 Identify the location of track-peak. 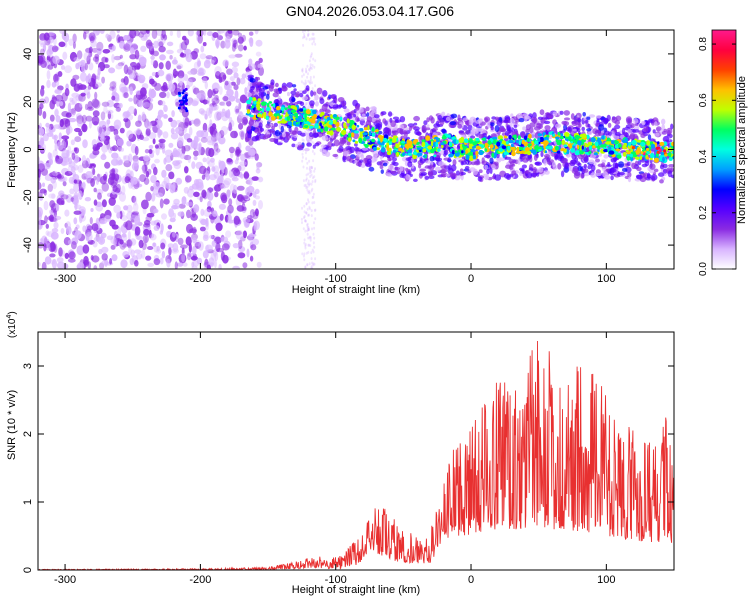
(660, 150).